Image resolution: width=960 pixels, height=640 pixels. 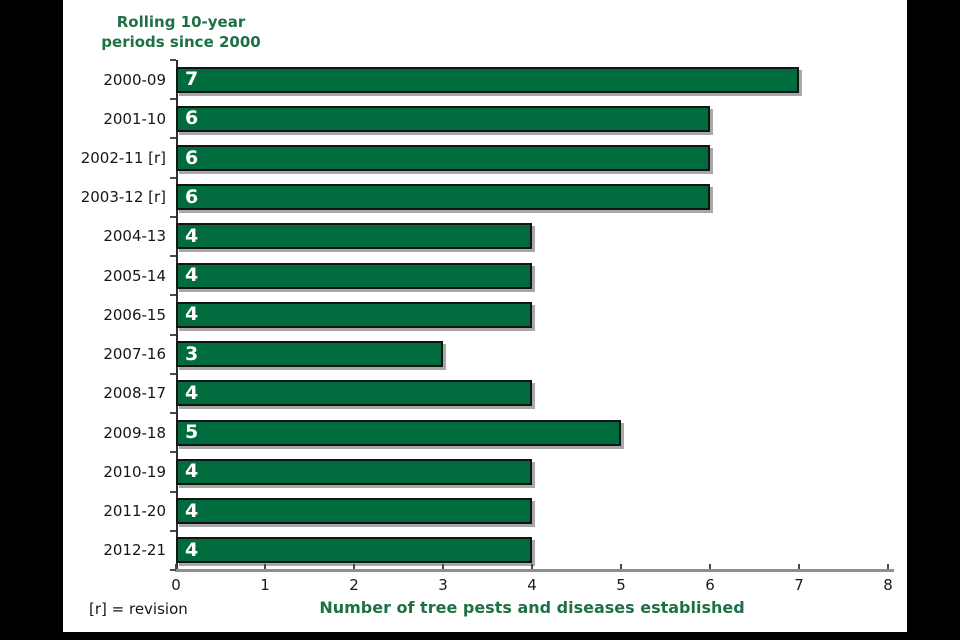 I want to click on category-label: 2011-20, so click(x=134, y=511).